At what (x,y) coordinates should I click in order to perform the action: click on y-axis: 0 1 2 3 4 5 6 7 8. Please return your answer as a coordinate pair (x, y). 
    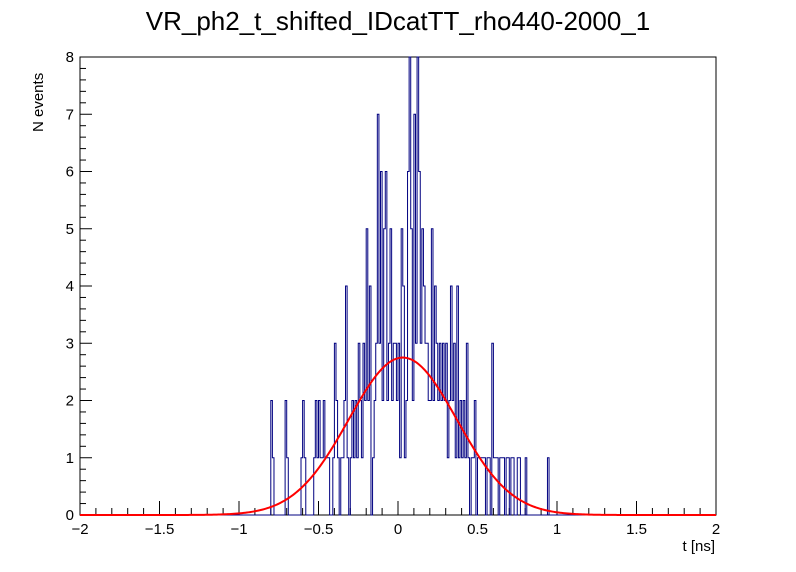
    Looking at the image, I should click on (79, 286).